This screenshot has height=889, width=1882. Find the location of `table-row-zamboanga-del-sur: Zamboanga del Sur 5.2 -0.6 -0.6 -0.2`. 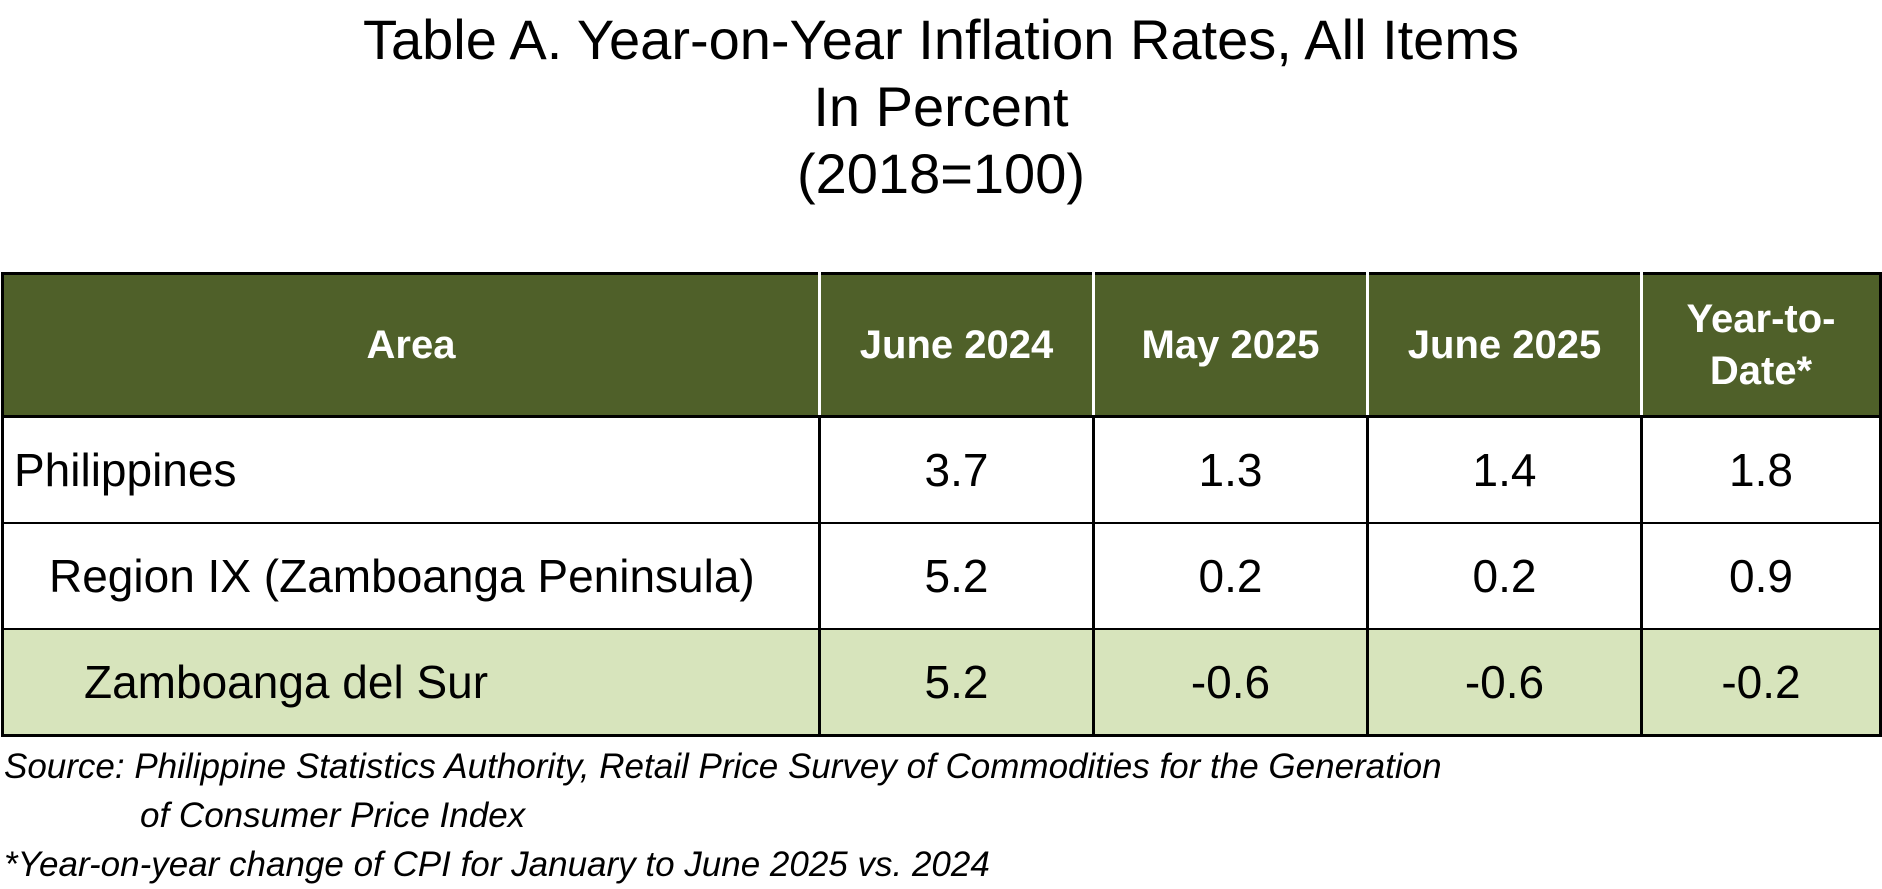

table-row-zamboanga-del-sur: Zamboanga del Sur 5.2 -0.6 -0.6 -0.2 is located at coordinates (941, 682).